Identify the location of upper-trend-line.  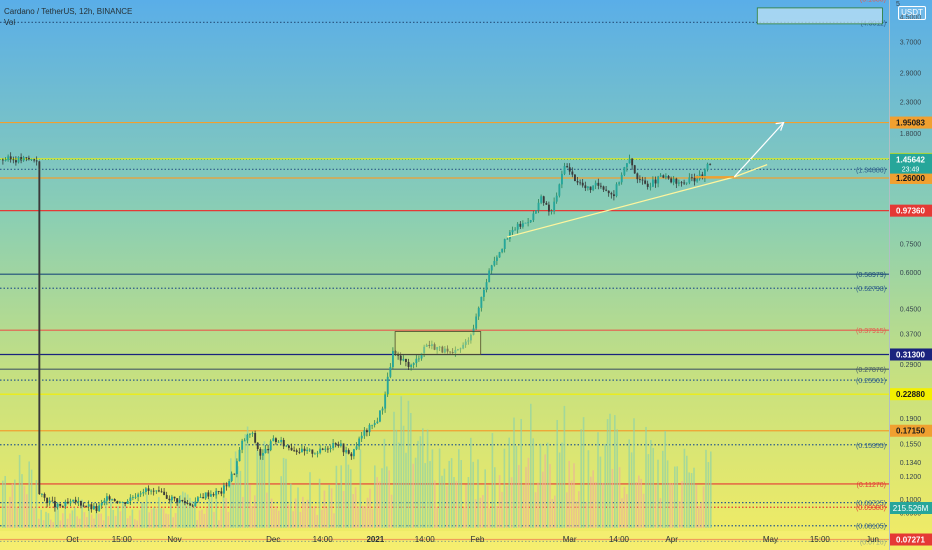
(751, 171).